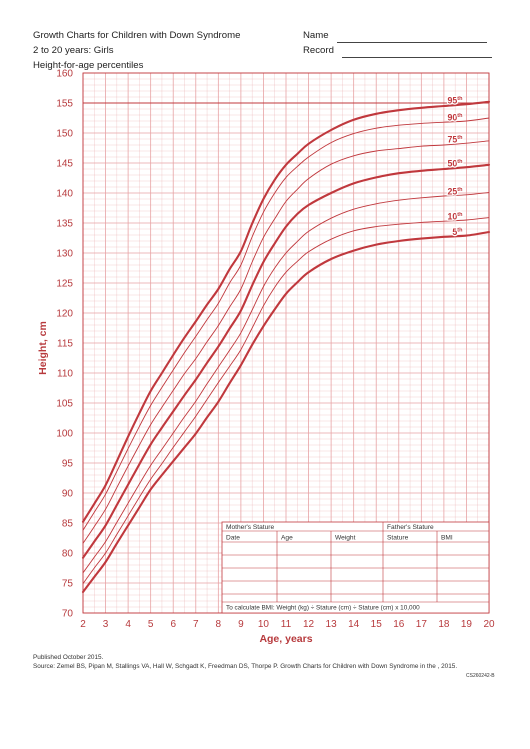  Describe the element at coordinates (106, 624) in the screenshot. I see `x-tick-label: 3` at that location.